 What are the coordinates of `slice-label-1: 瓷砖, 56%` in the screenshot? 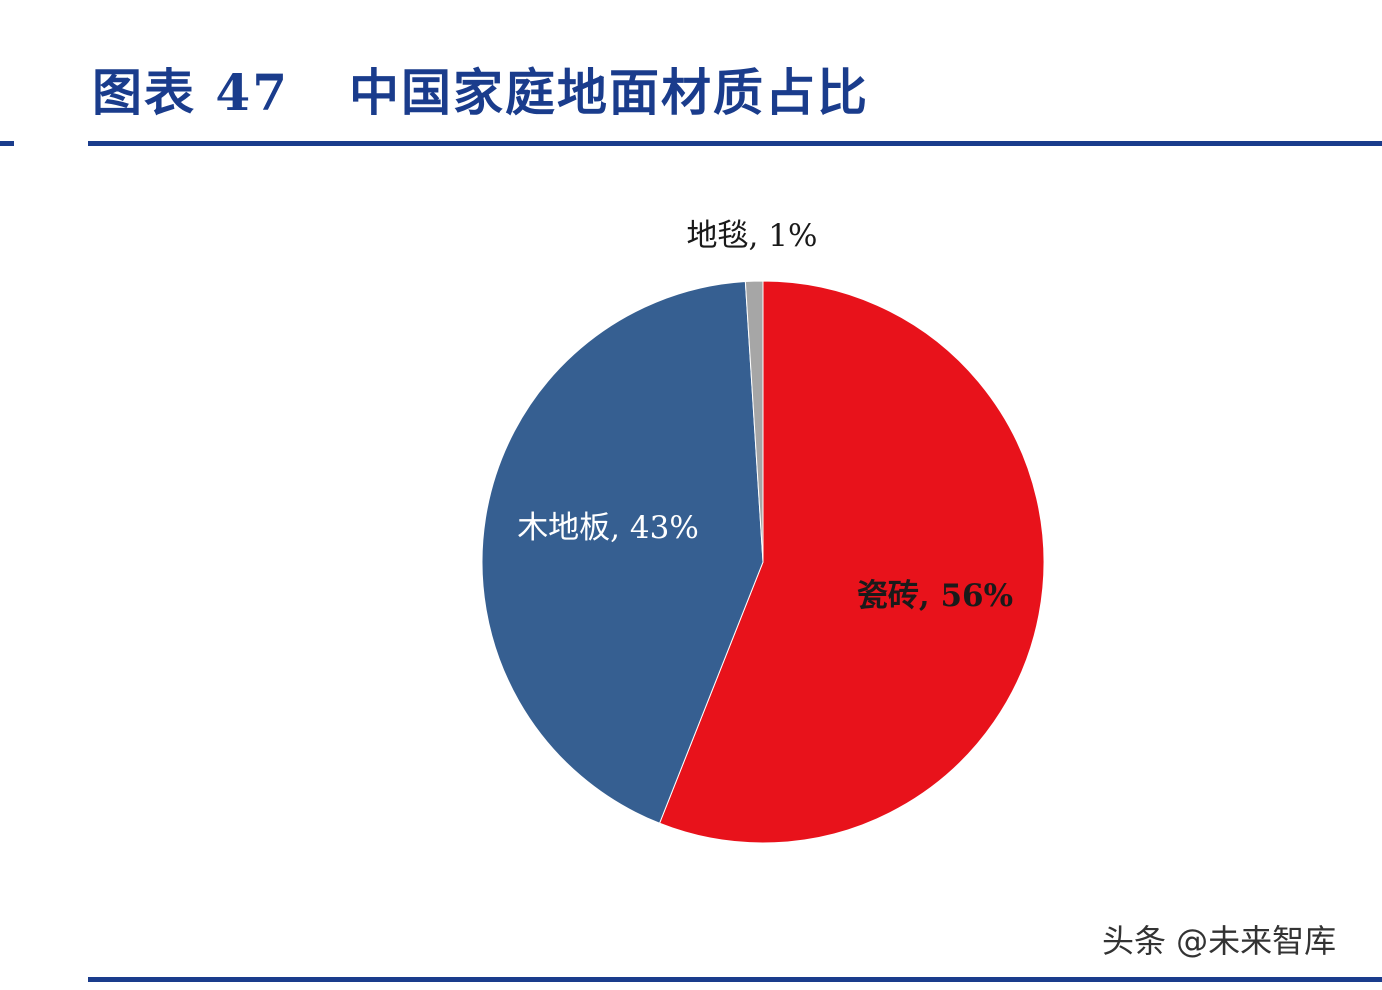 It's located at (935, 596).